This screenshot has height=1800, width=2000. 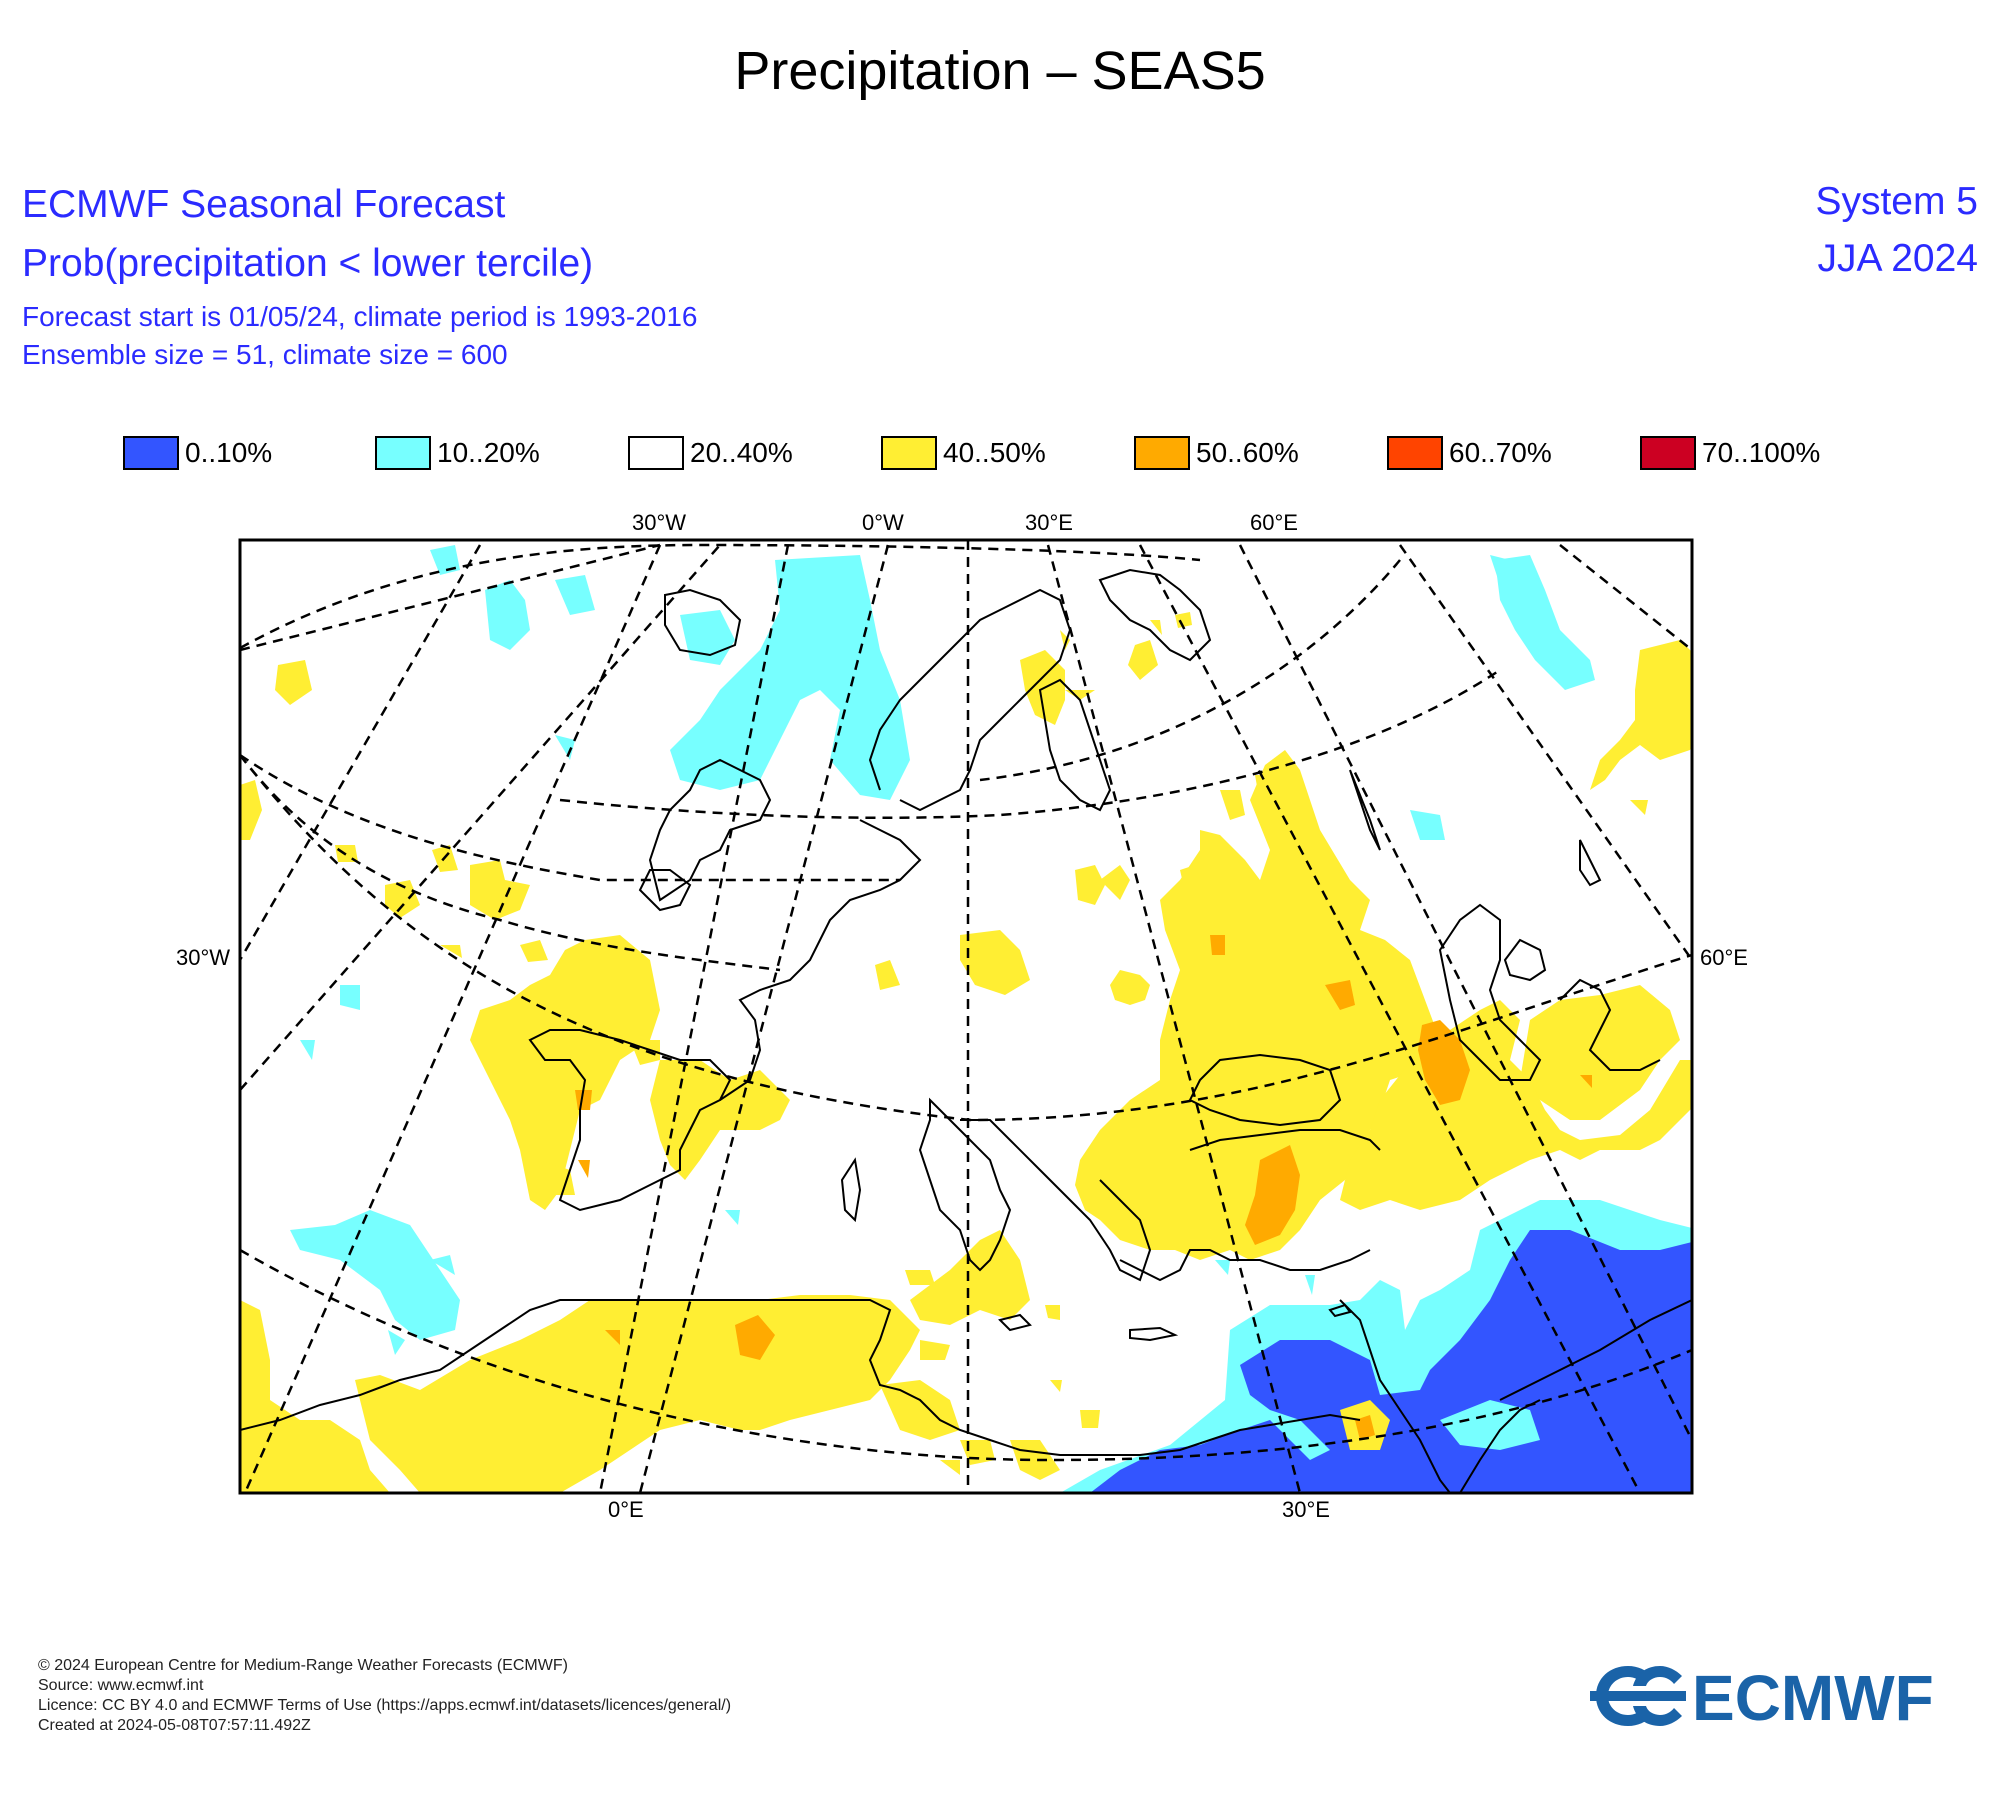 What do you see at coordinates (820, 960) in the screenshot?
I see `france-coast` at bounding box center [820, 960].